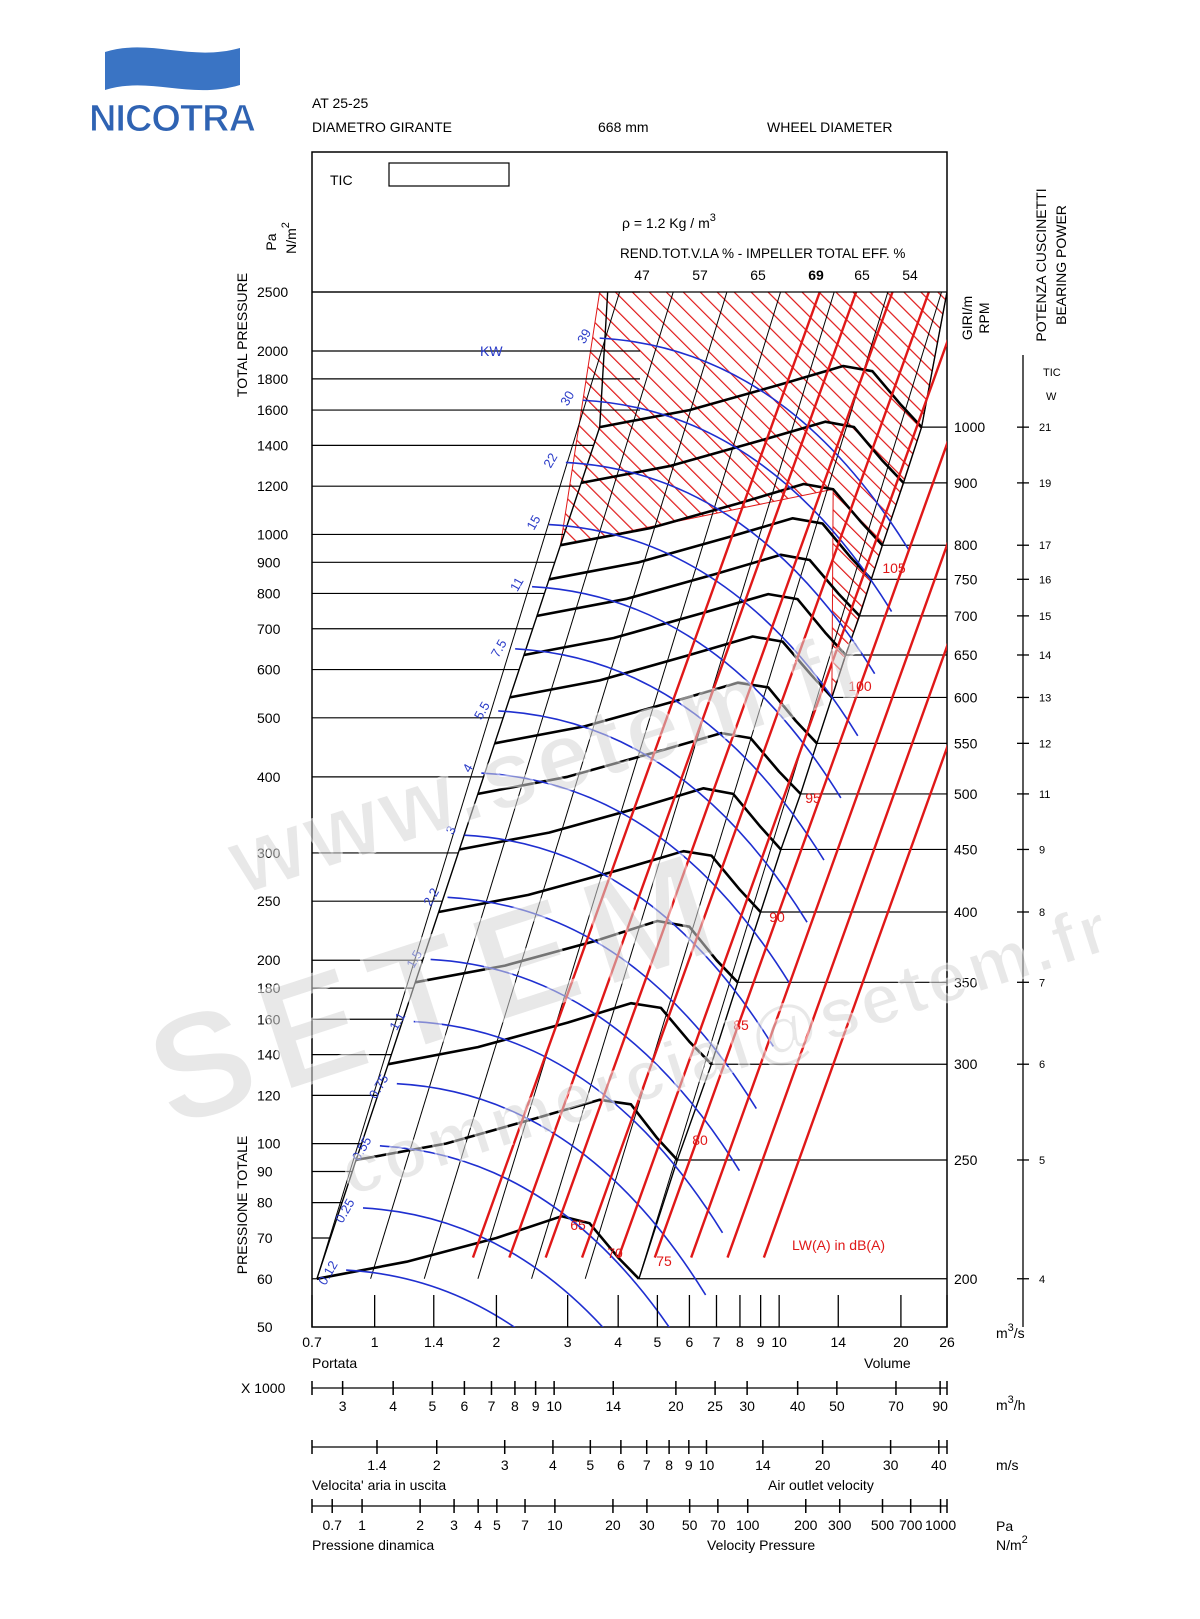  What do you see at coordinates (940, 1406) in the screenshot?
I see `m3h-axis-label: 90` at bounding box center [940, 1406].